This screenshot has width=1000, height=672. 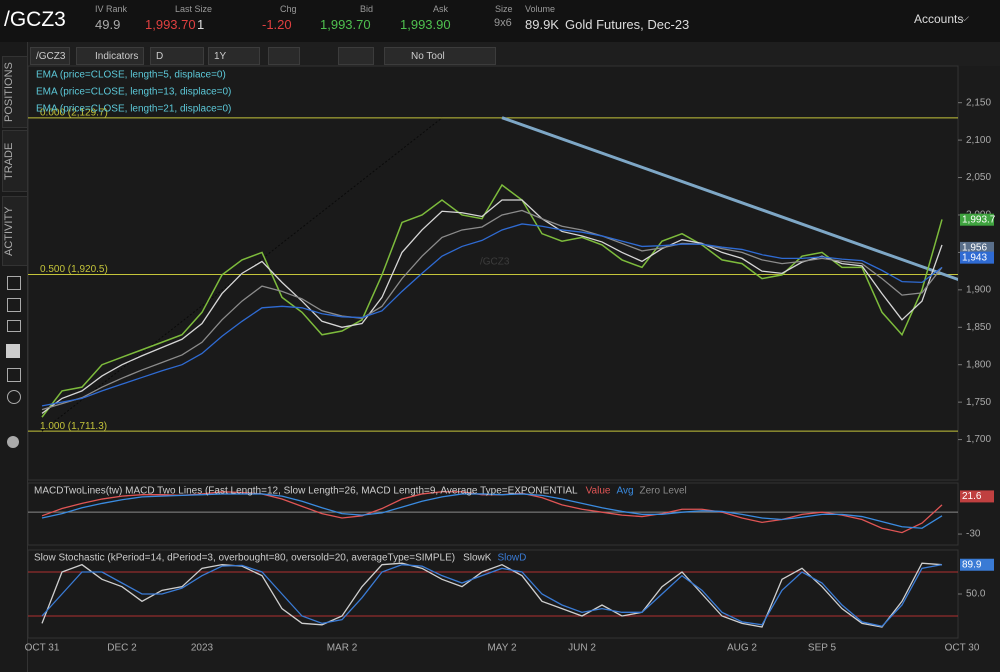 I want to click on y-tick-label: 1,800, so click(x=978, y=364).